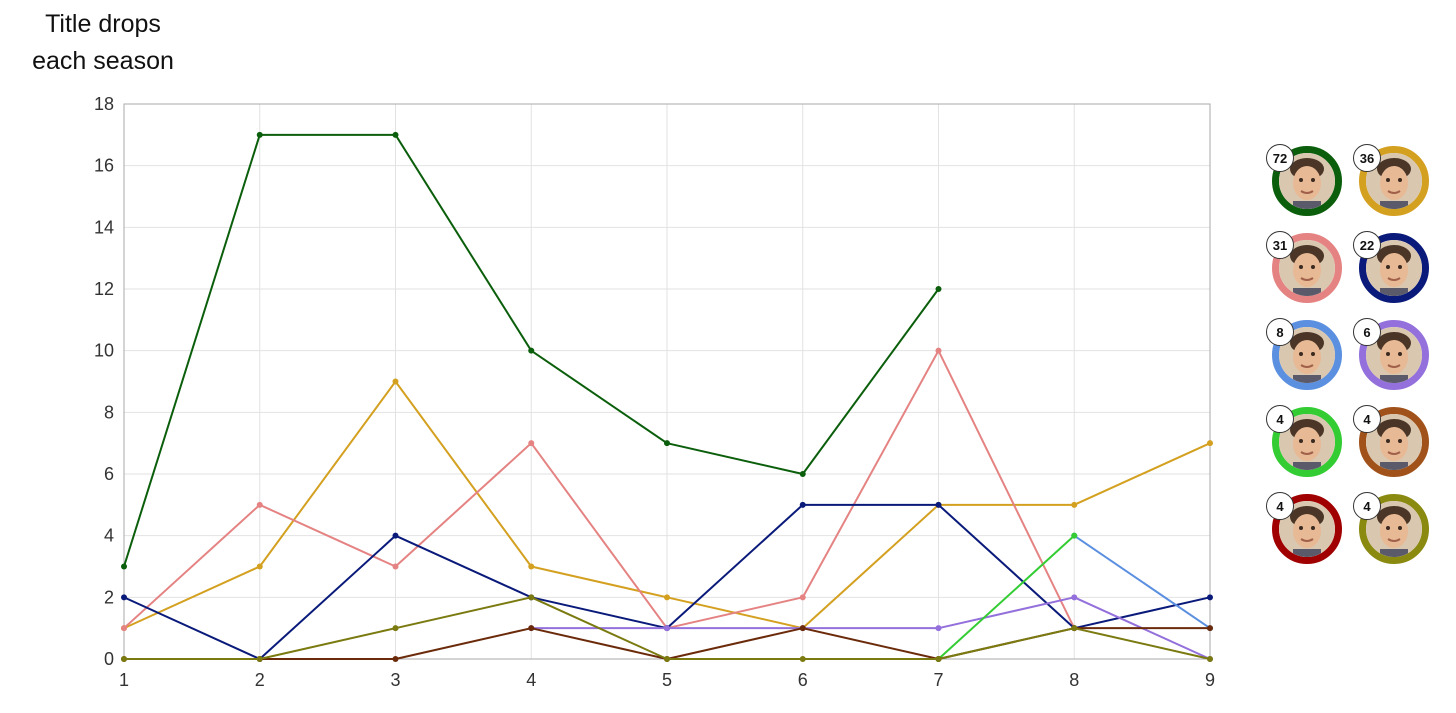 The image size is (1456, 713). Describe the element at coordinates (667, 680) in the screenshot. I see `x-tick-label: 5` at that location.